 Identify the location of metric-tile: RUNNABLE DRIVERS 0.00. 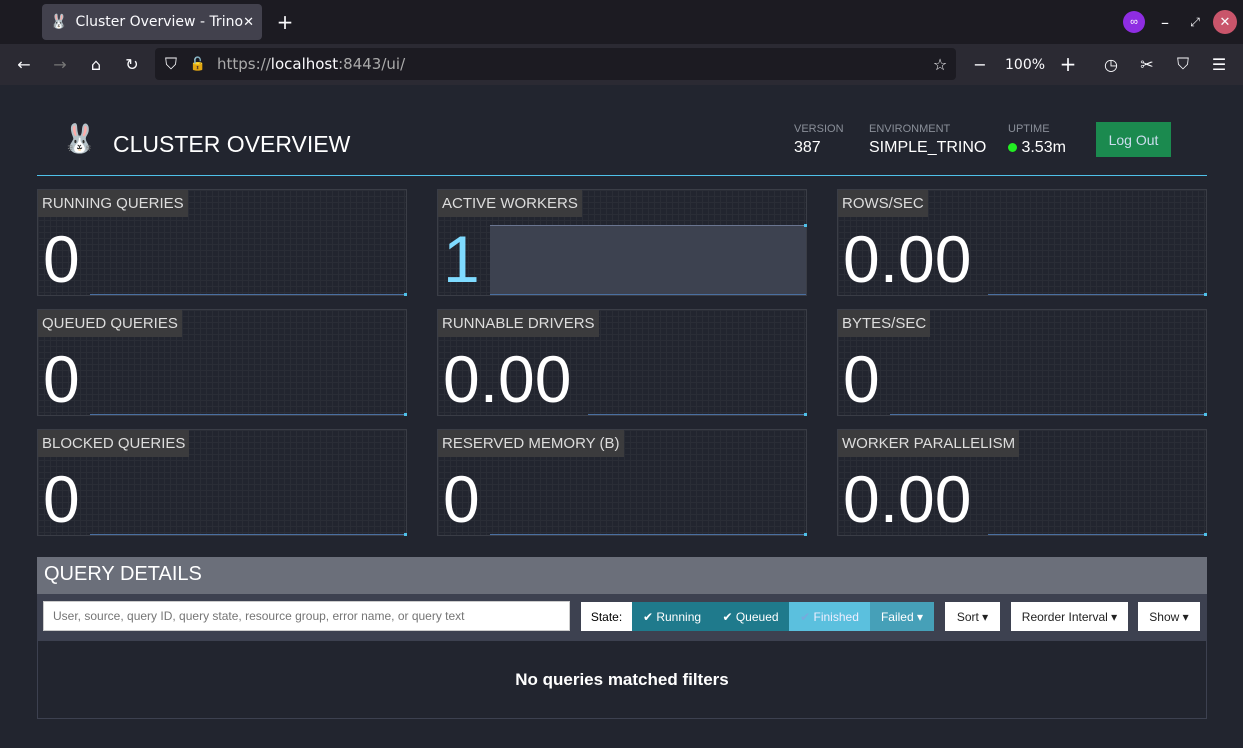
(622, 362).